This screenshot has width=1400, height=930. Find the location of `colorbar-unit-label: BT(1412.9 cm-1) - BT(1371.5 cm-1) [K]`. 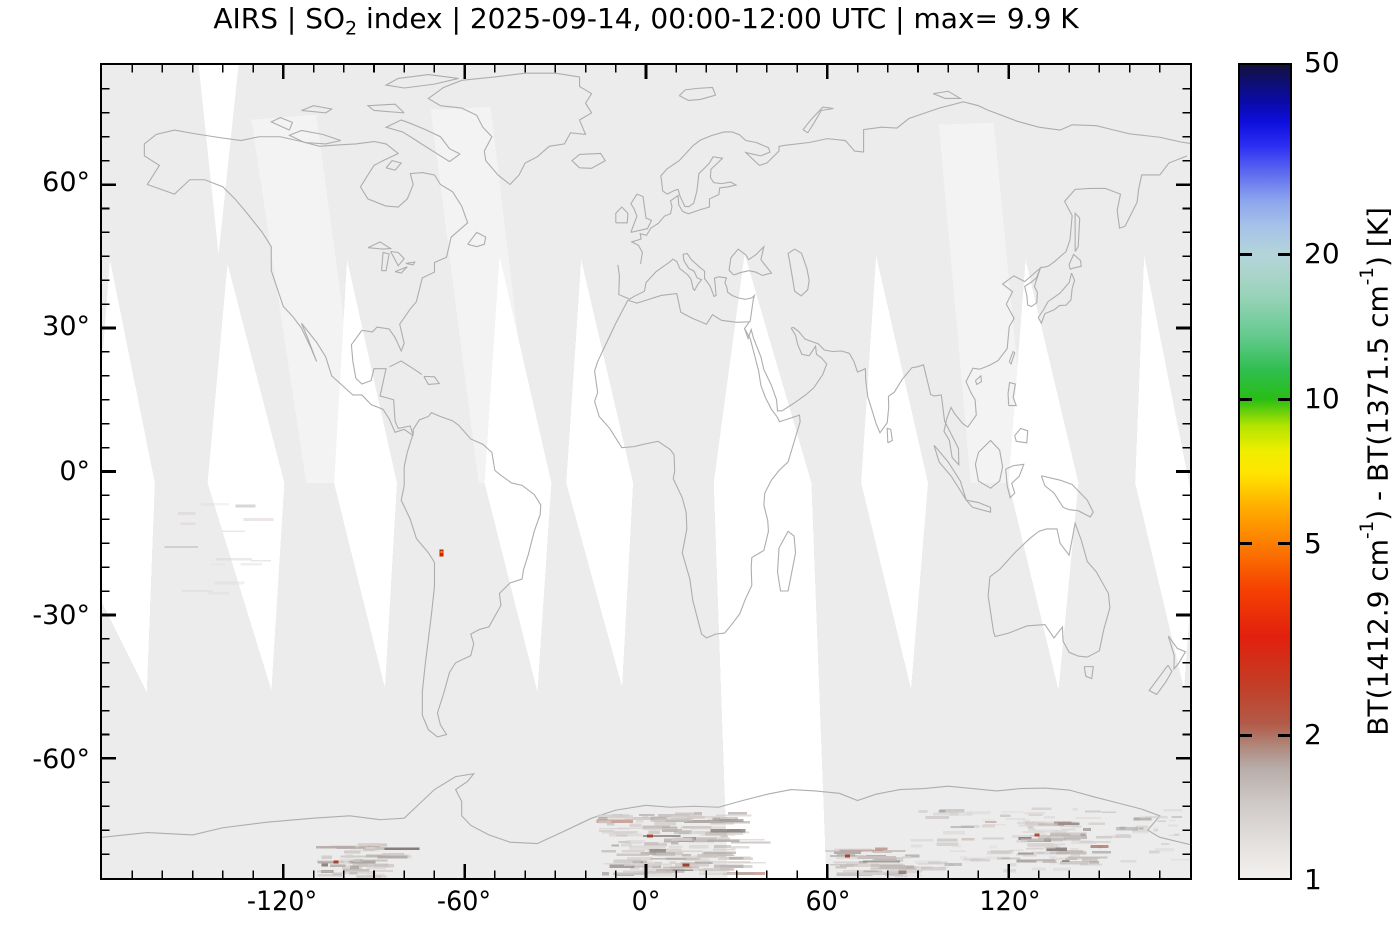

colorbar-unit-label: BT(1412.9 cm-1) - BT(1371.5 cm-1) [K] is located at coordinates (1376, 471).